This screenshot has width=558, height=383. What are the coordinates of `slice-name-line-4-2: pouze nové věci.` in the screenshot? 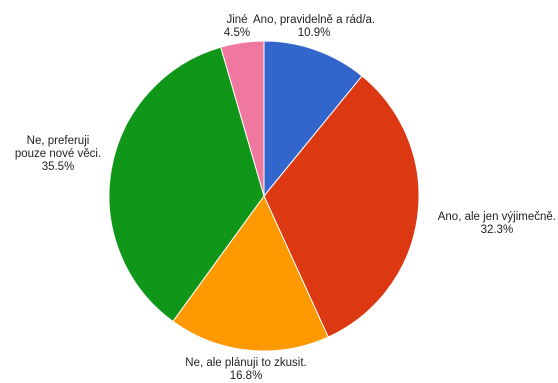 It's located at (58, 154).